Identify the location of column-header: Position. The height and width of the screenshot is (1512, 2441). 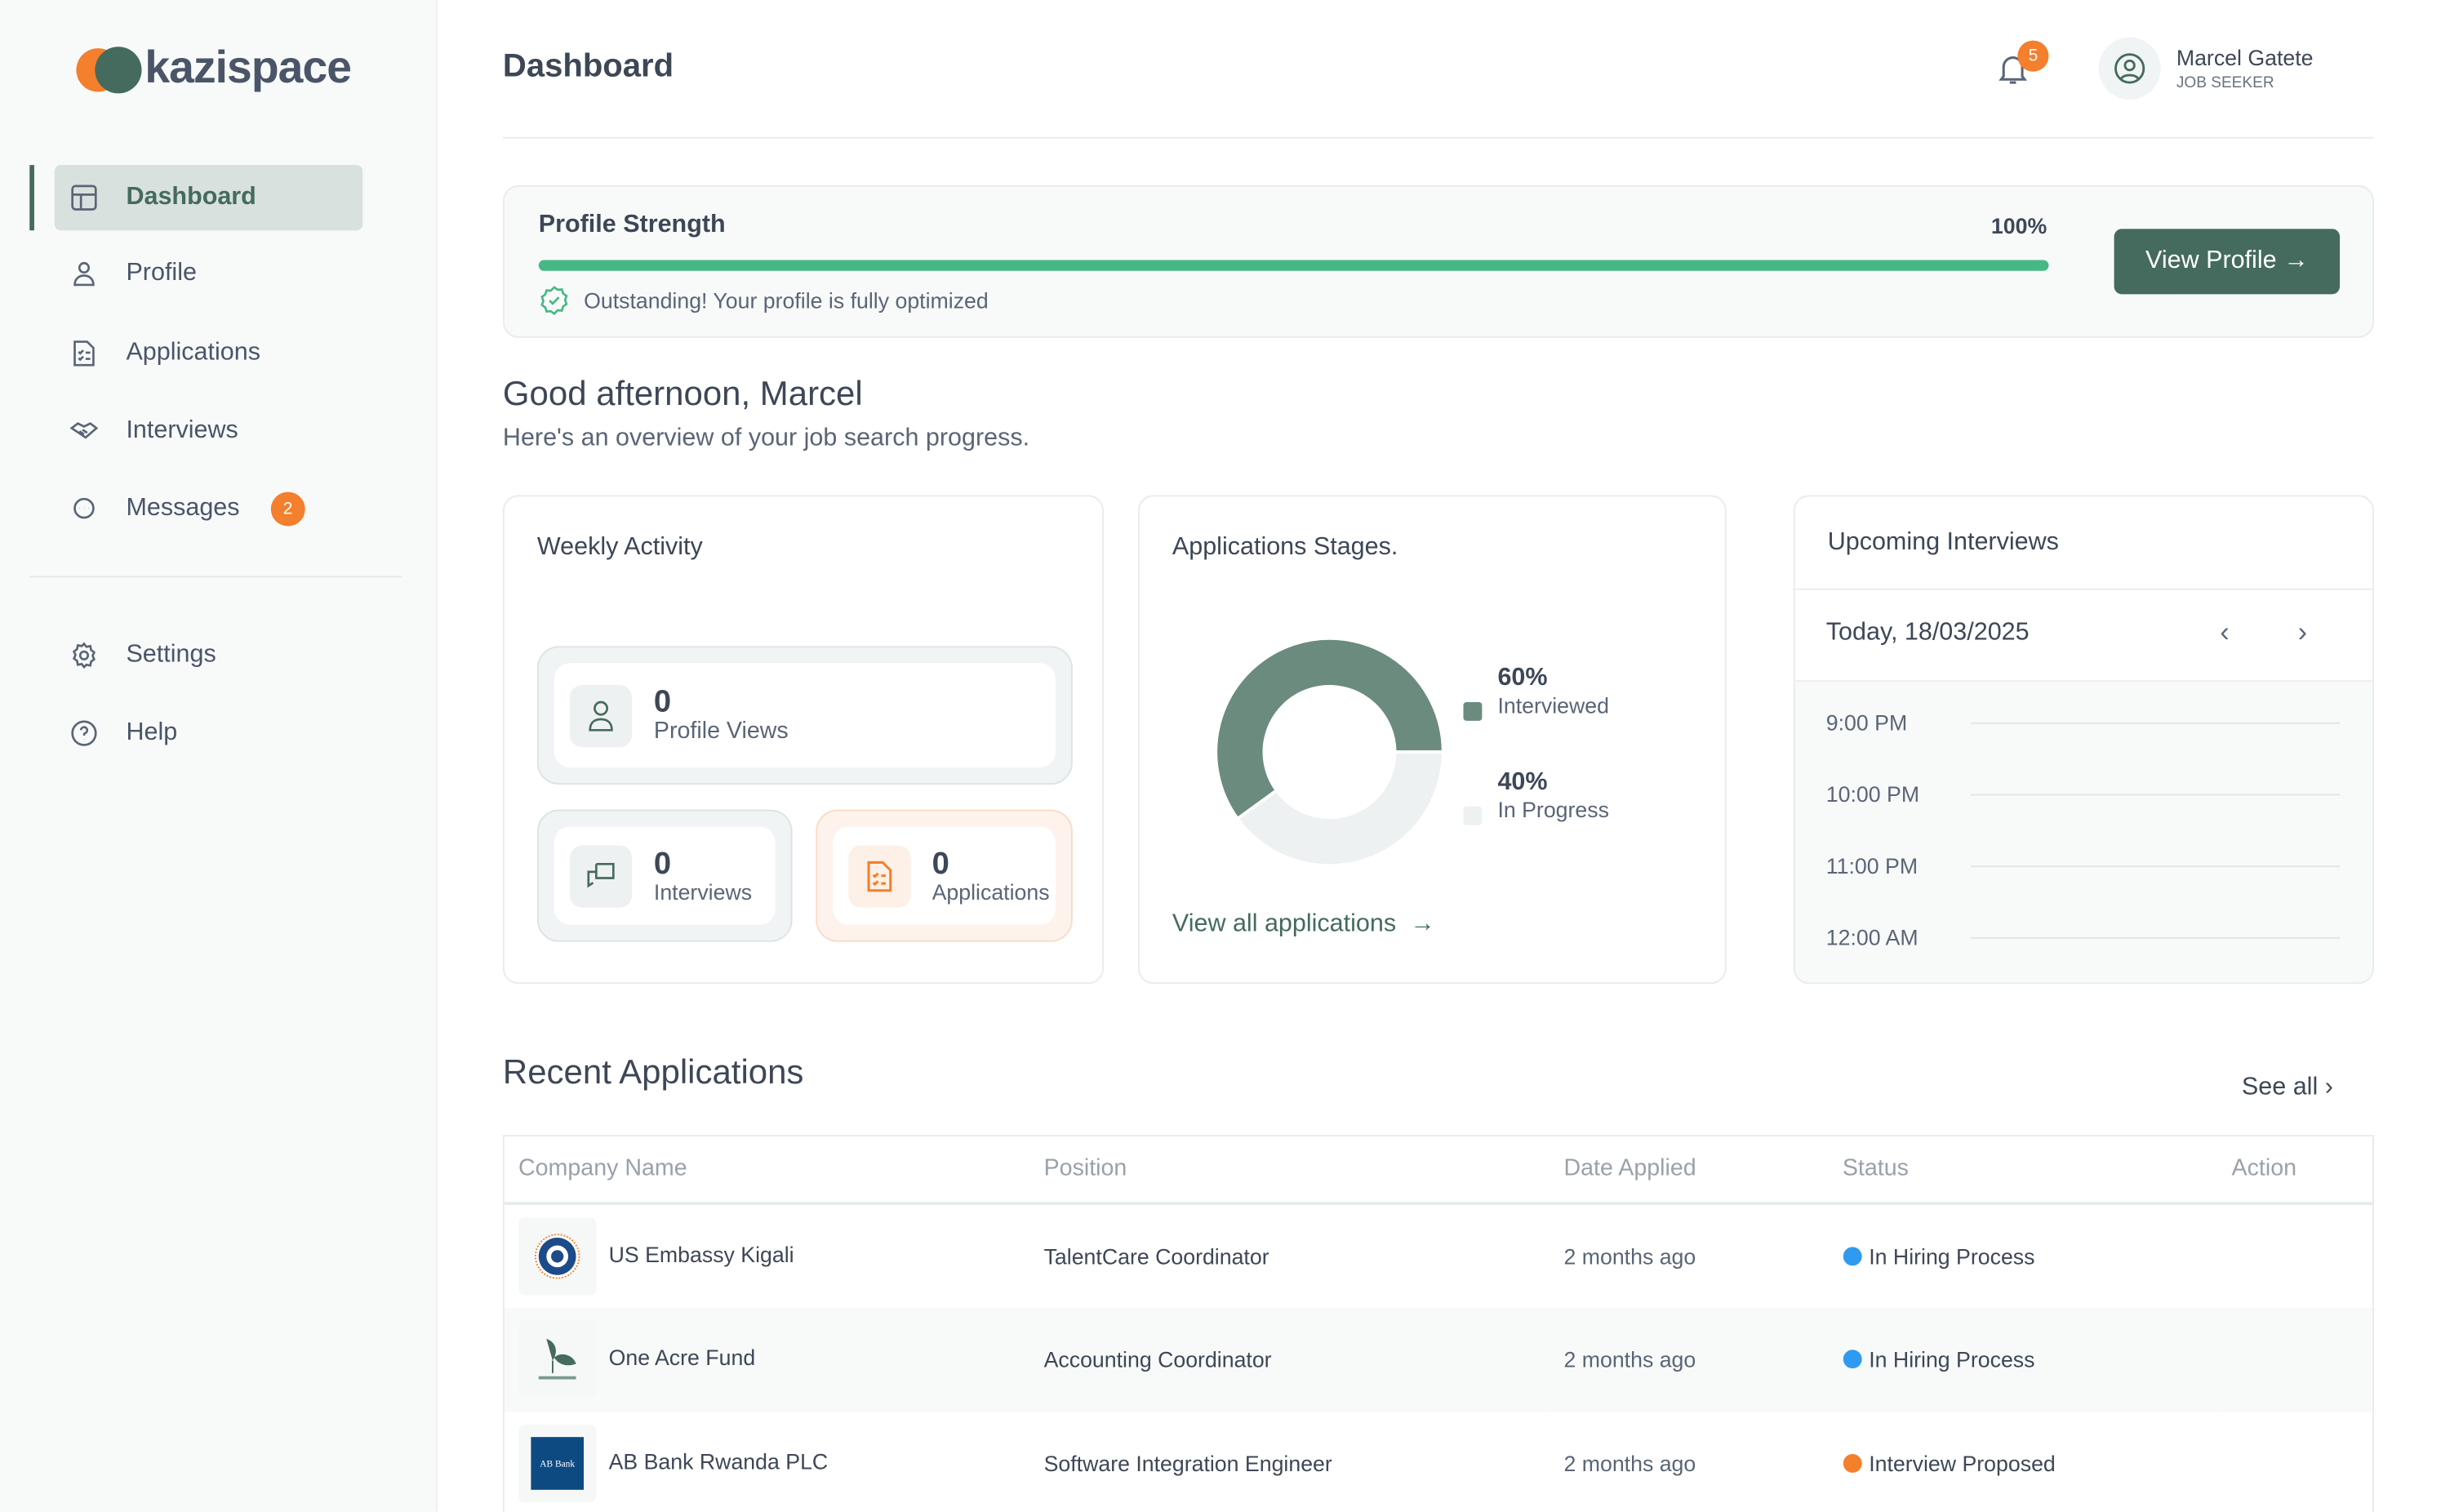
(1289, 1170).